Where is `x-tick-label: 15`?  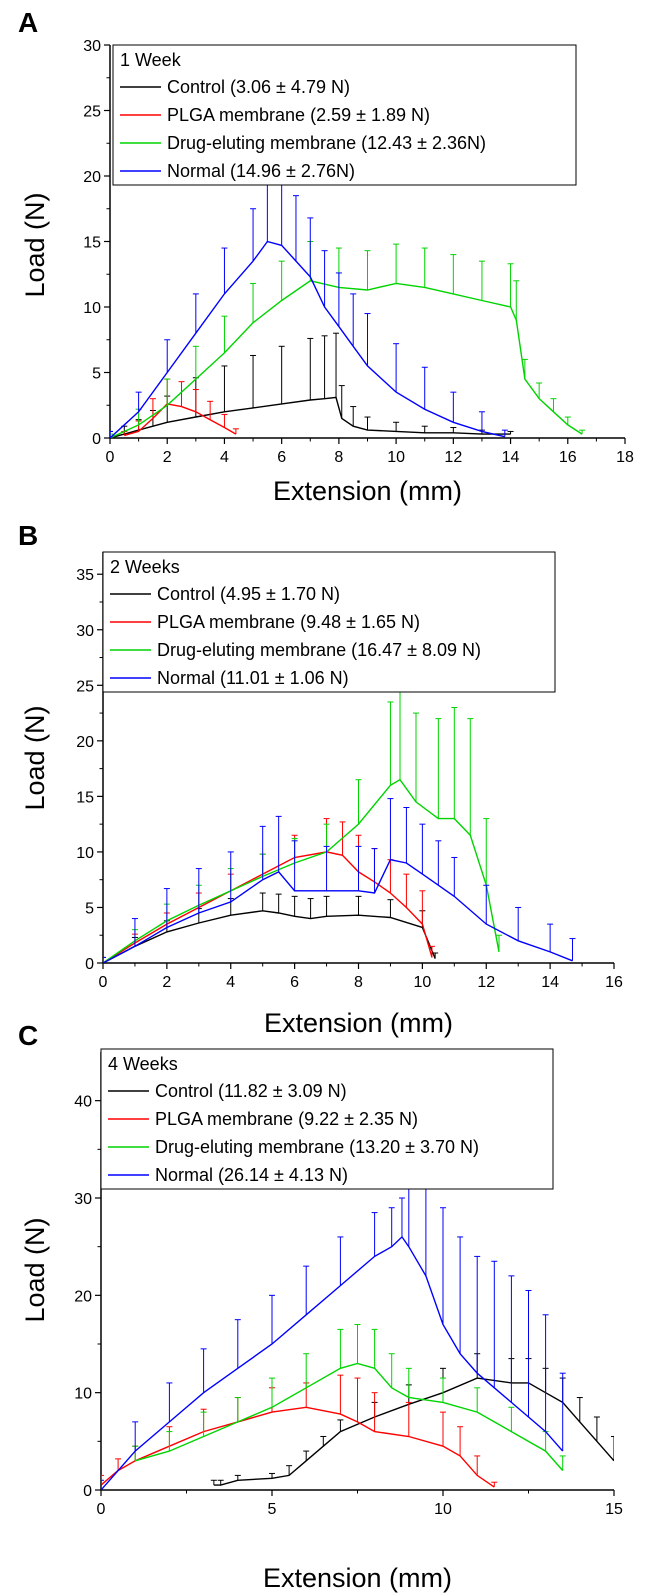
x-tick-label: 15 is located at coordinates (614, 1509).